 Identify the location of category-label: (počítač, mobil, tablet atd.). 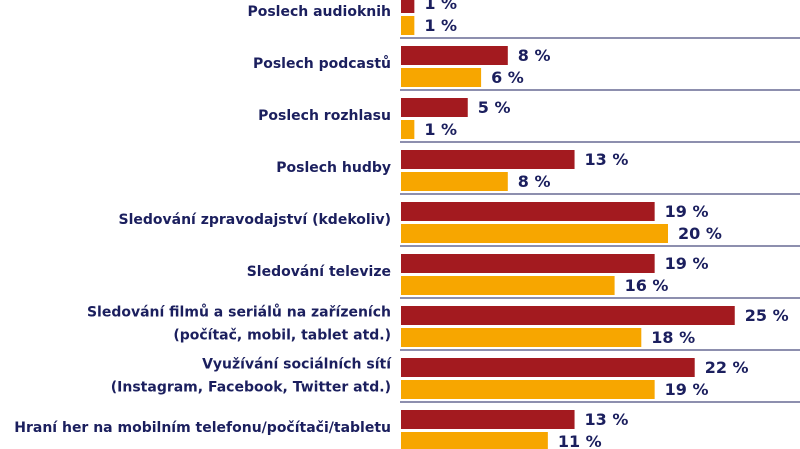
(282, 336).